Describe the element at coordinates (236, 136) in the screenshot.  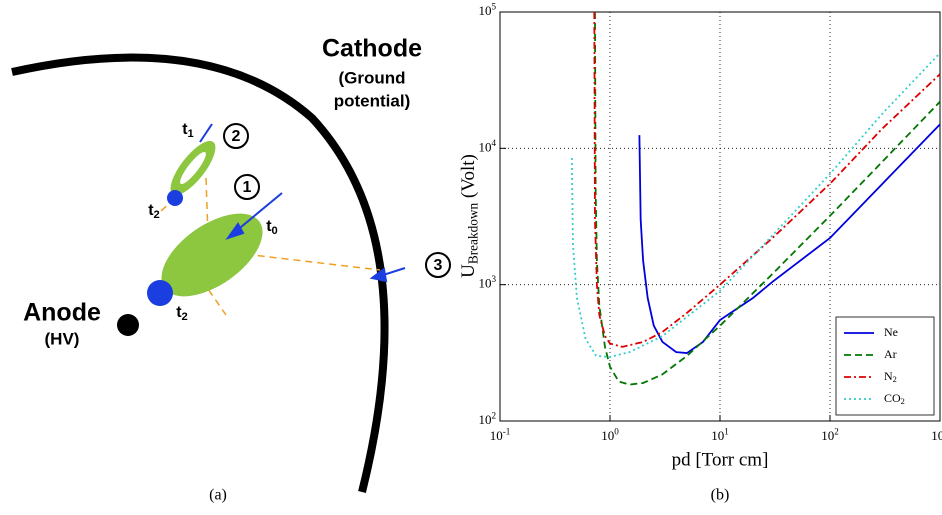
I see `marker-number: 2` at that location.